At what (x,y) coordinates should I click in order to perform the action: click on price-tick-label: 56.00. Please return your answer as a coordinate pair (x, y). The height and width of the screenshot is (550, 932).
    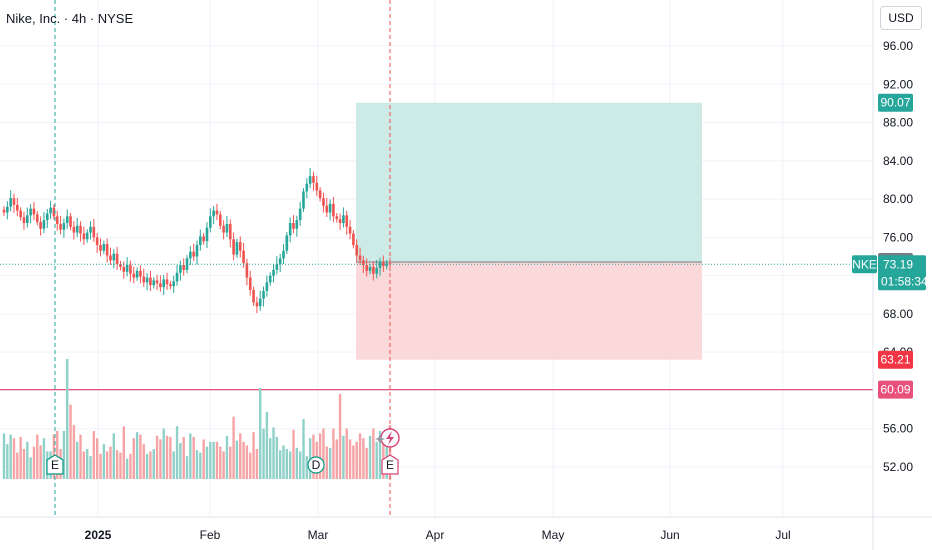
    Looking at the image, I should click on (898, 429).